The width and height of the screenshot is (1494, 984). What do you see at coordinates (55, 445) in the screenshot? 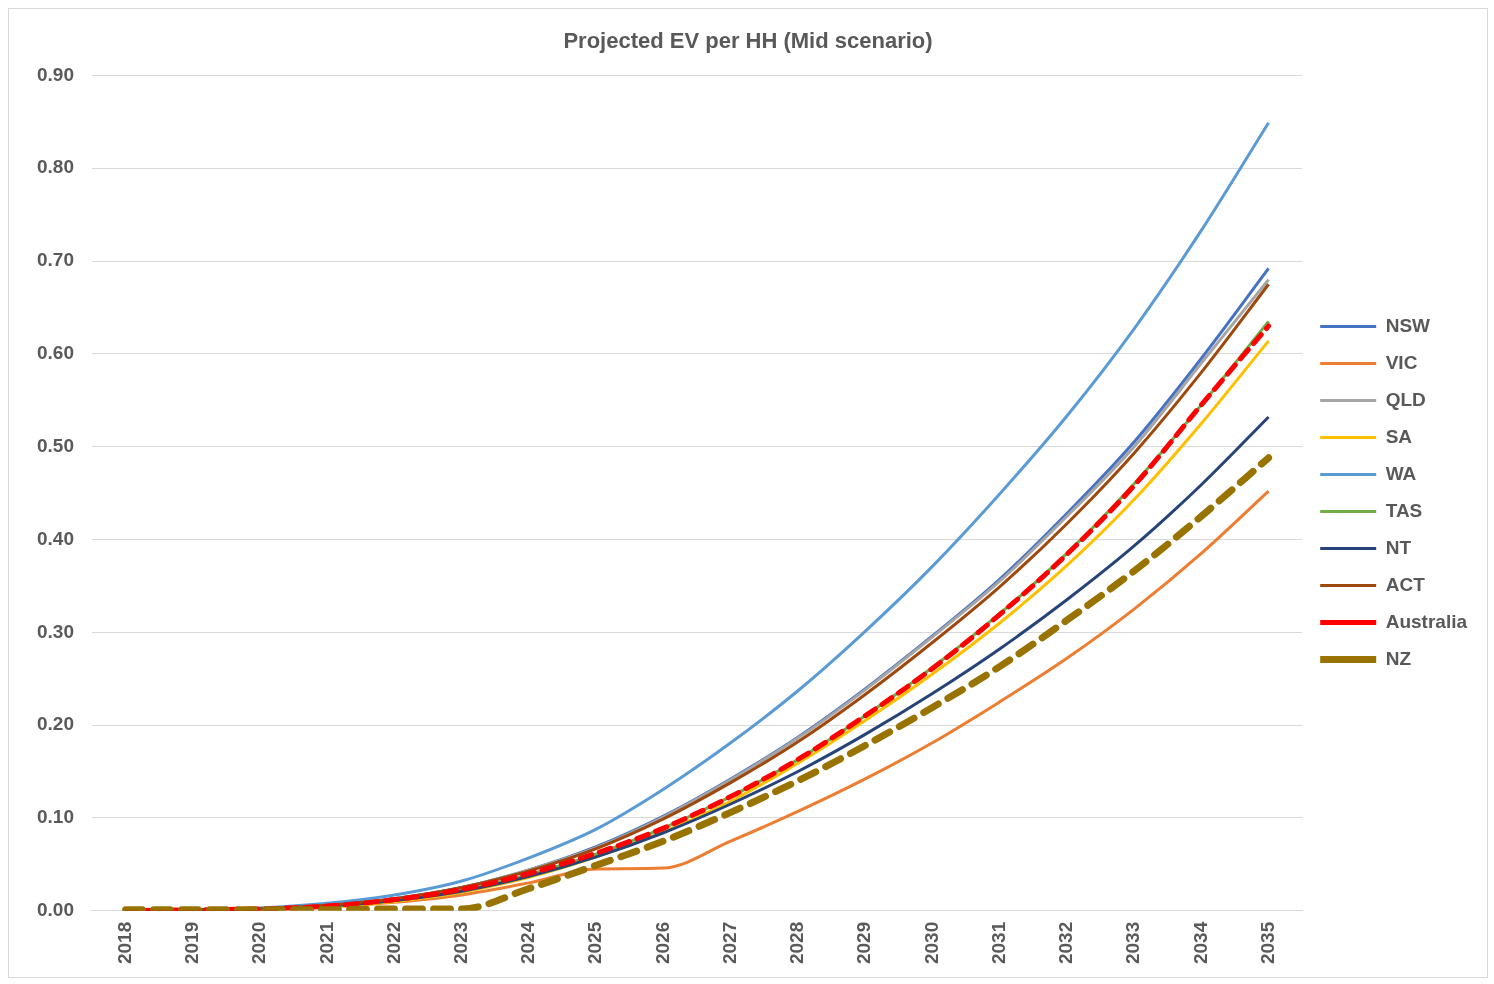
I see `y-tick-label: 0.50` at bounding box center [55, 445].